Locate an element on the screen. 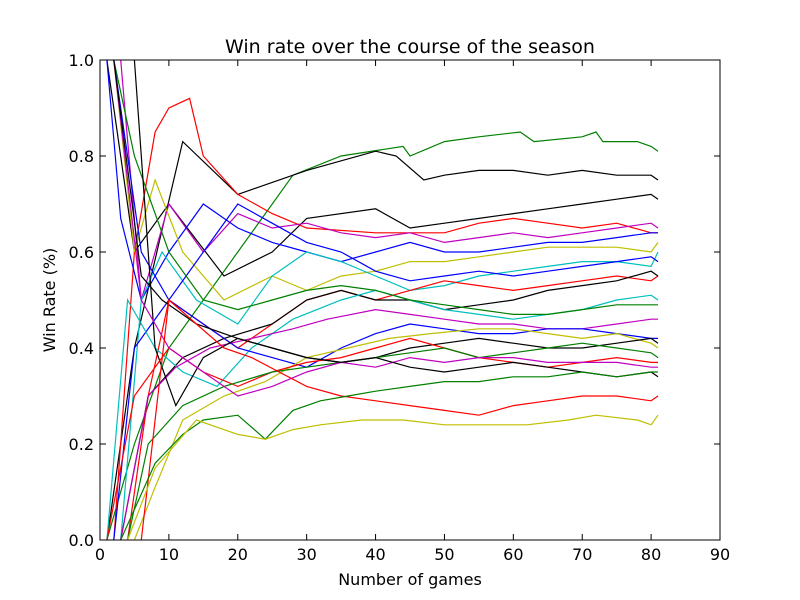 This screenshot has height=600, width=800. x-tick-label: 0 is located at coordinates (100, 554).